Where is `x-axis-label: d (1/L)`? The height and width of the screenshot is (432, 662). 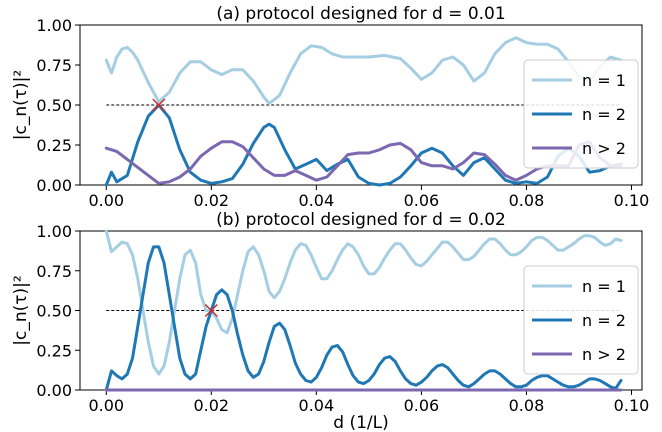
x-axis-label: d (1/L) is located at coordinates (360, 422).